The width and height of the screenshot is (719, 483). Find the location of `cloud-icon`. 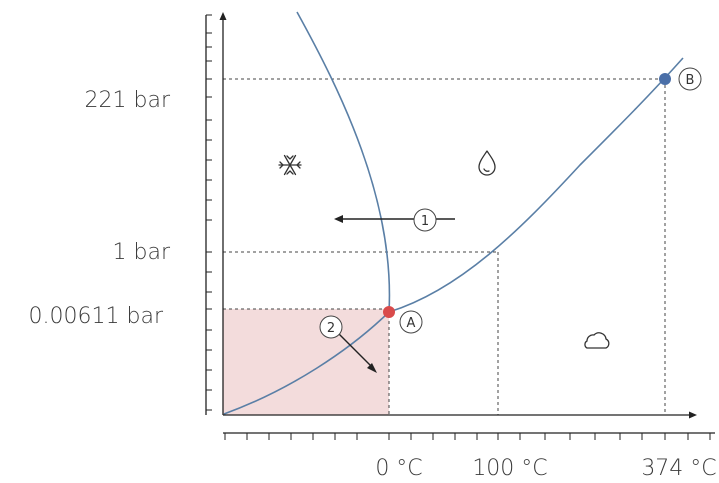

cloud-icon is located at coordinates (597, 340).